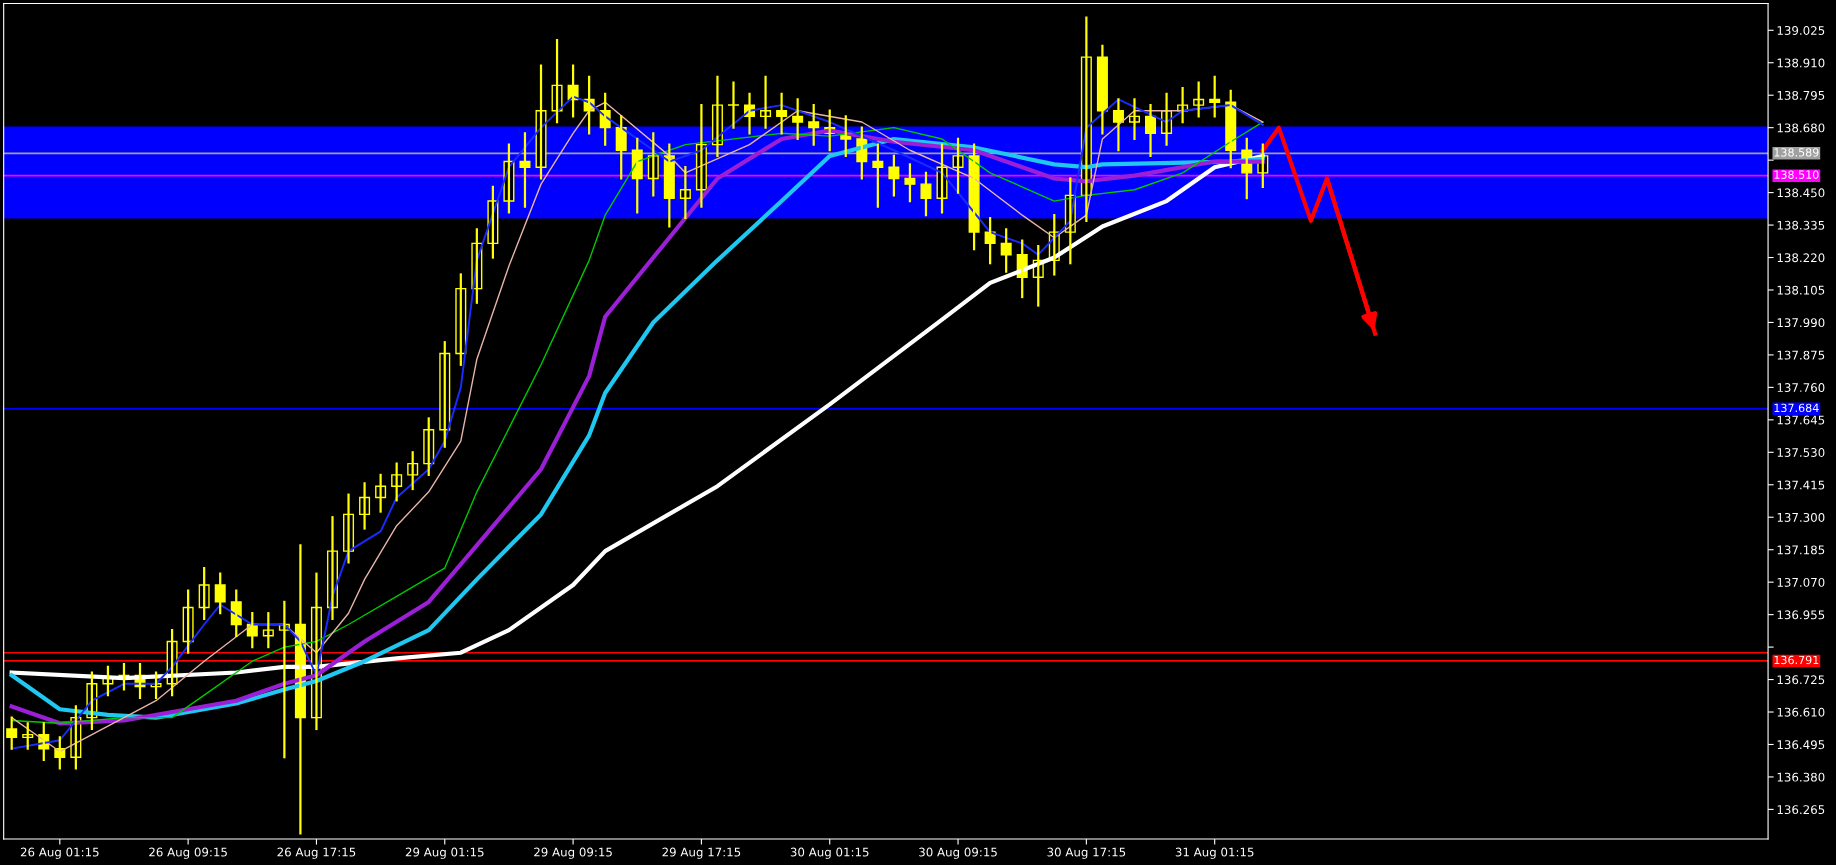 Image resolution: width=1836 pixels, height=865 pixels. Describe the element at coordinates (444, 853) in the screenshot. I see `x-tick-label: 29 Aug 01:15` at that location.